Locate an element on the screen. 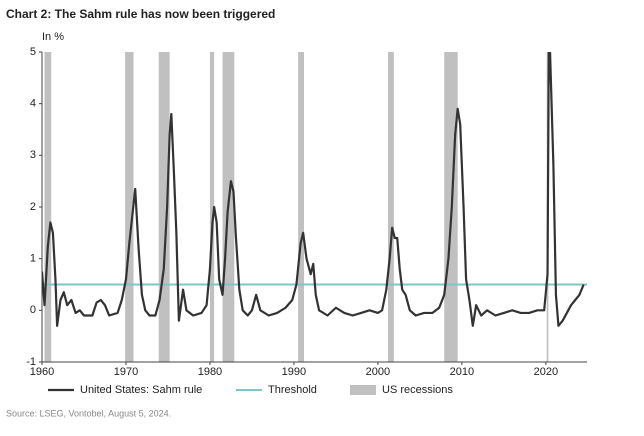 The image size is (644, 436). y-tick-label: 0 is located at coordinates (33, 310).